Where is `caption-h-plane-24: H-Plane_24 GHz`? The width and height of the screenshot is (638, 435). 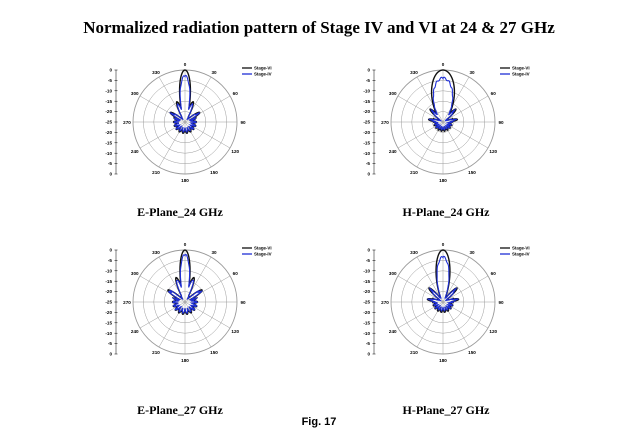 caption-h-plane-24: H-Plane_24 GHz is located at coordinates (446, 212).